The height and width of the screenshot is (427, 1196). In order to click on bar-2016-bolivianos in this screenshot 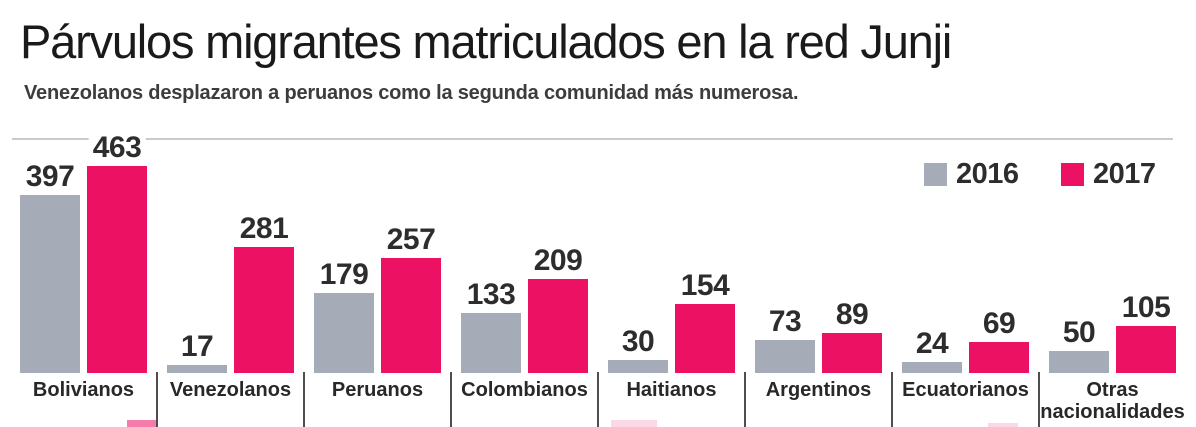, I will do `click(50, 284)`.